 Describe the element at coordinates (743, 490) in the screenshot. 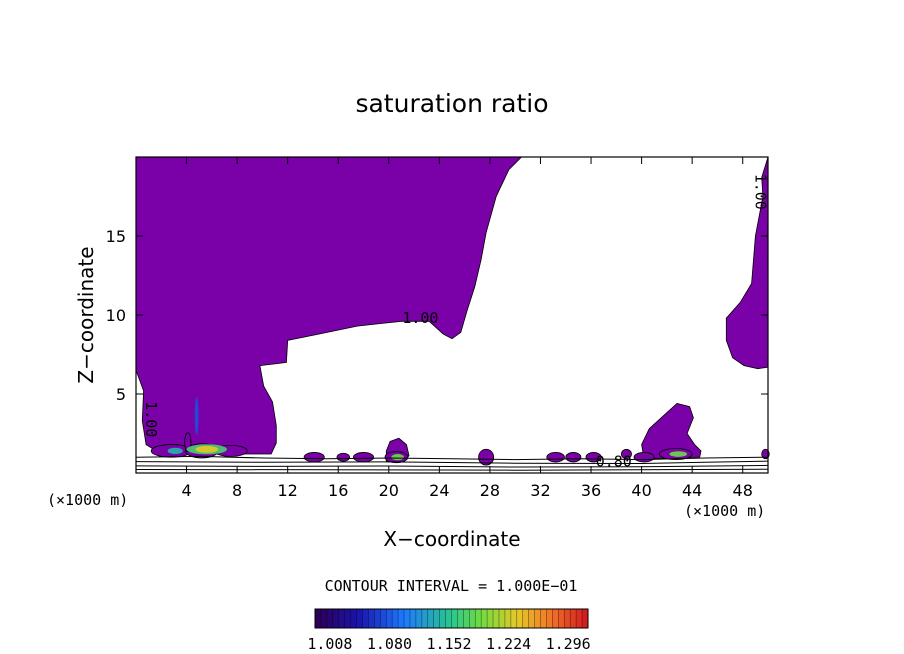

I see `x-tick-label-48: 48` at that location.